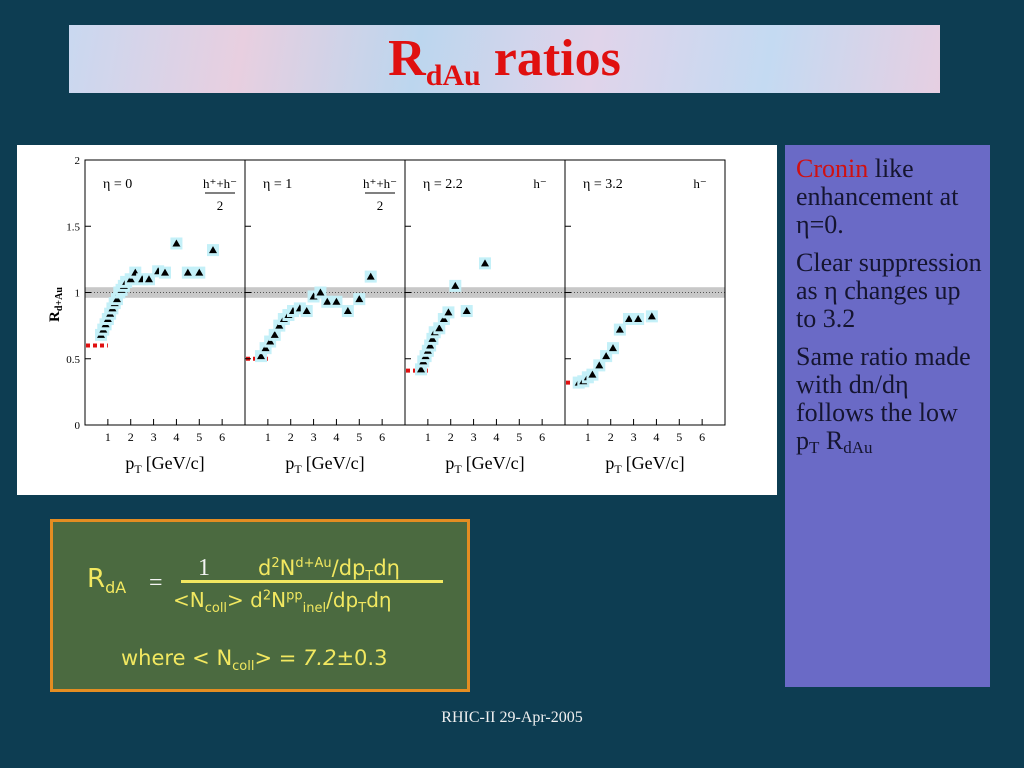 The image size is (1024, 768). Describe the element at coordinates (362, 658) in the screenshot. I see `text-text: ±0.3` at that location.